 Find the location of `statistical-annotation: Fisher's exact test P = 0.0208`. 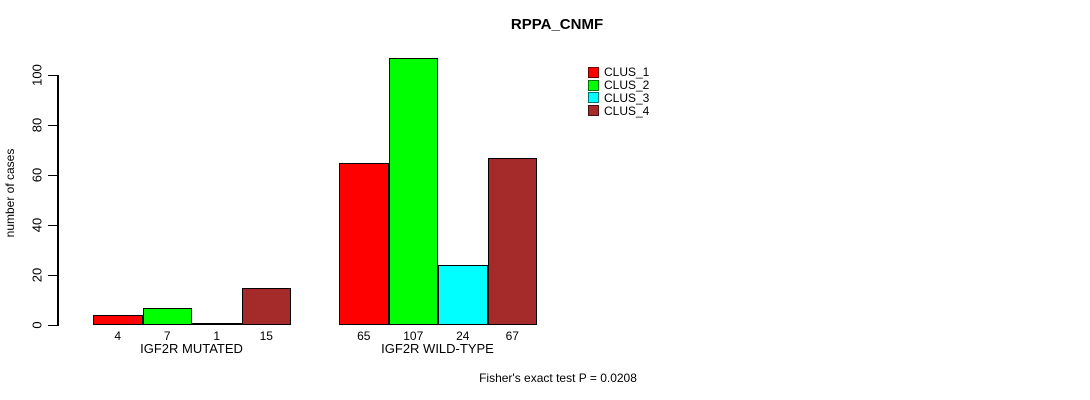

statistical-annotation: Fisher's exact test P = 0.0208 is located at coordinates (558, 378).